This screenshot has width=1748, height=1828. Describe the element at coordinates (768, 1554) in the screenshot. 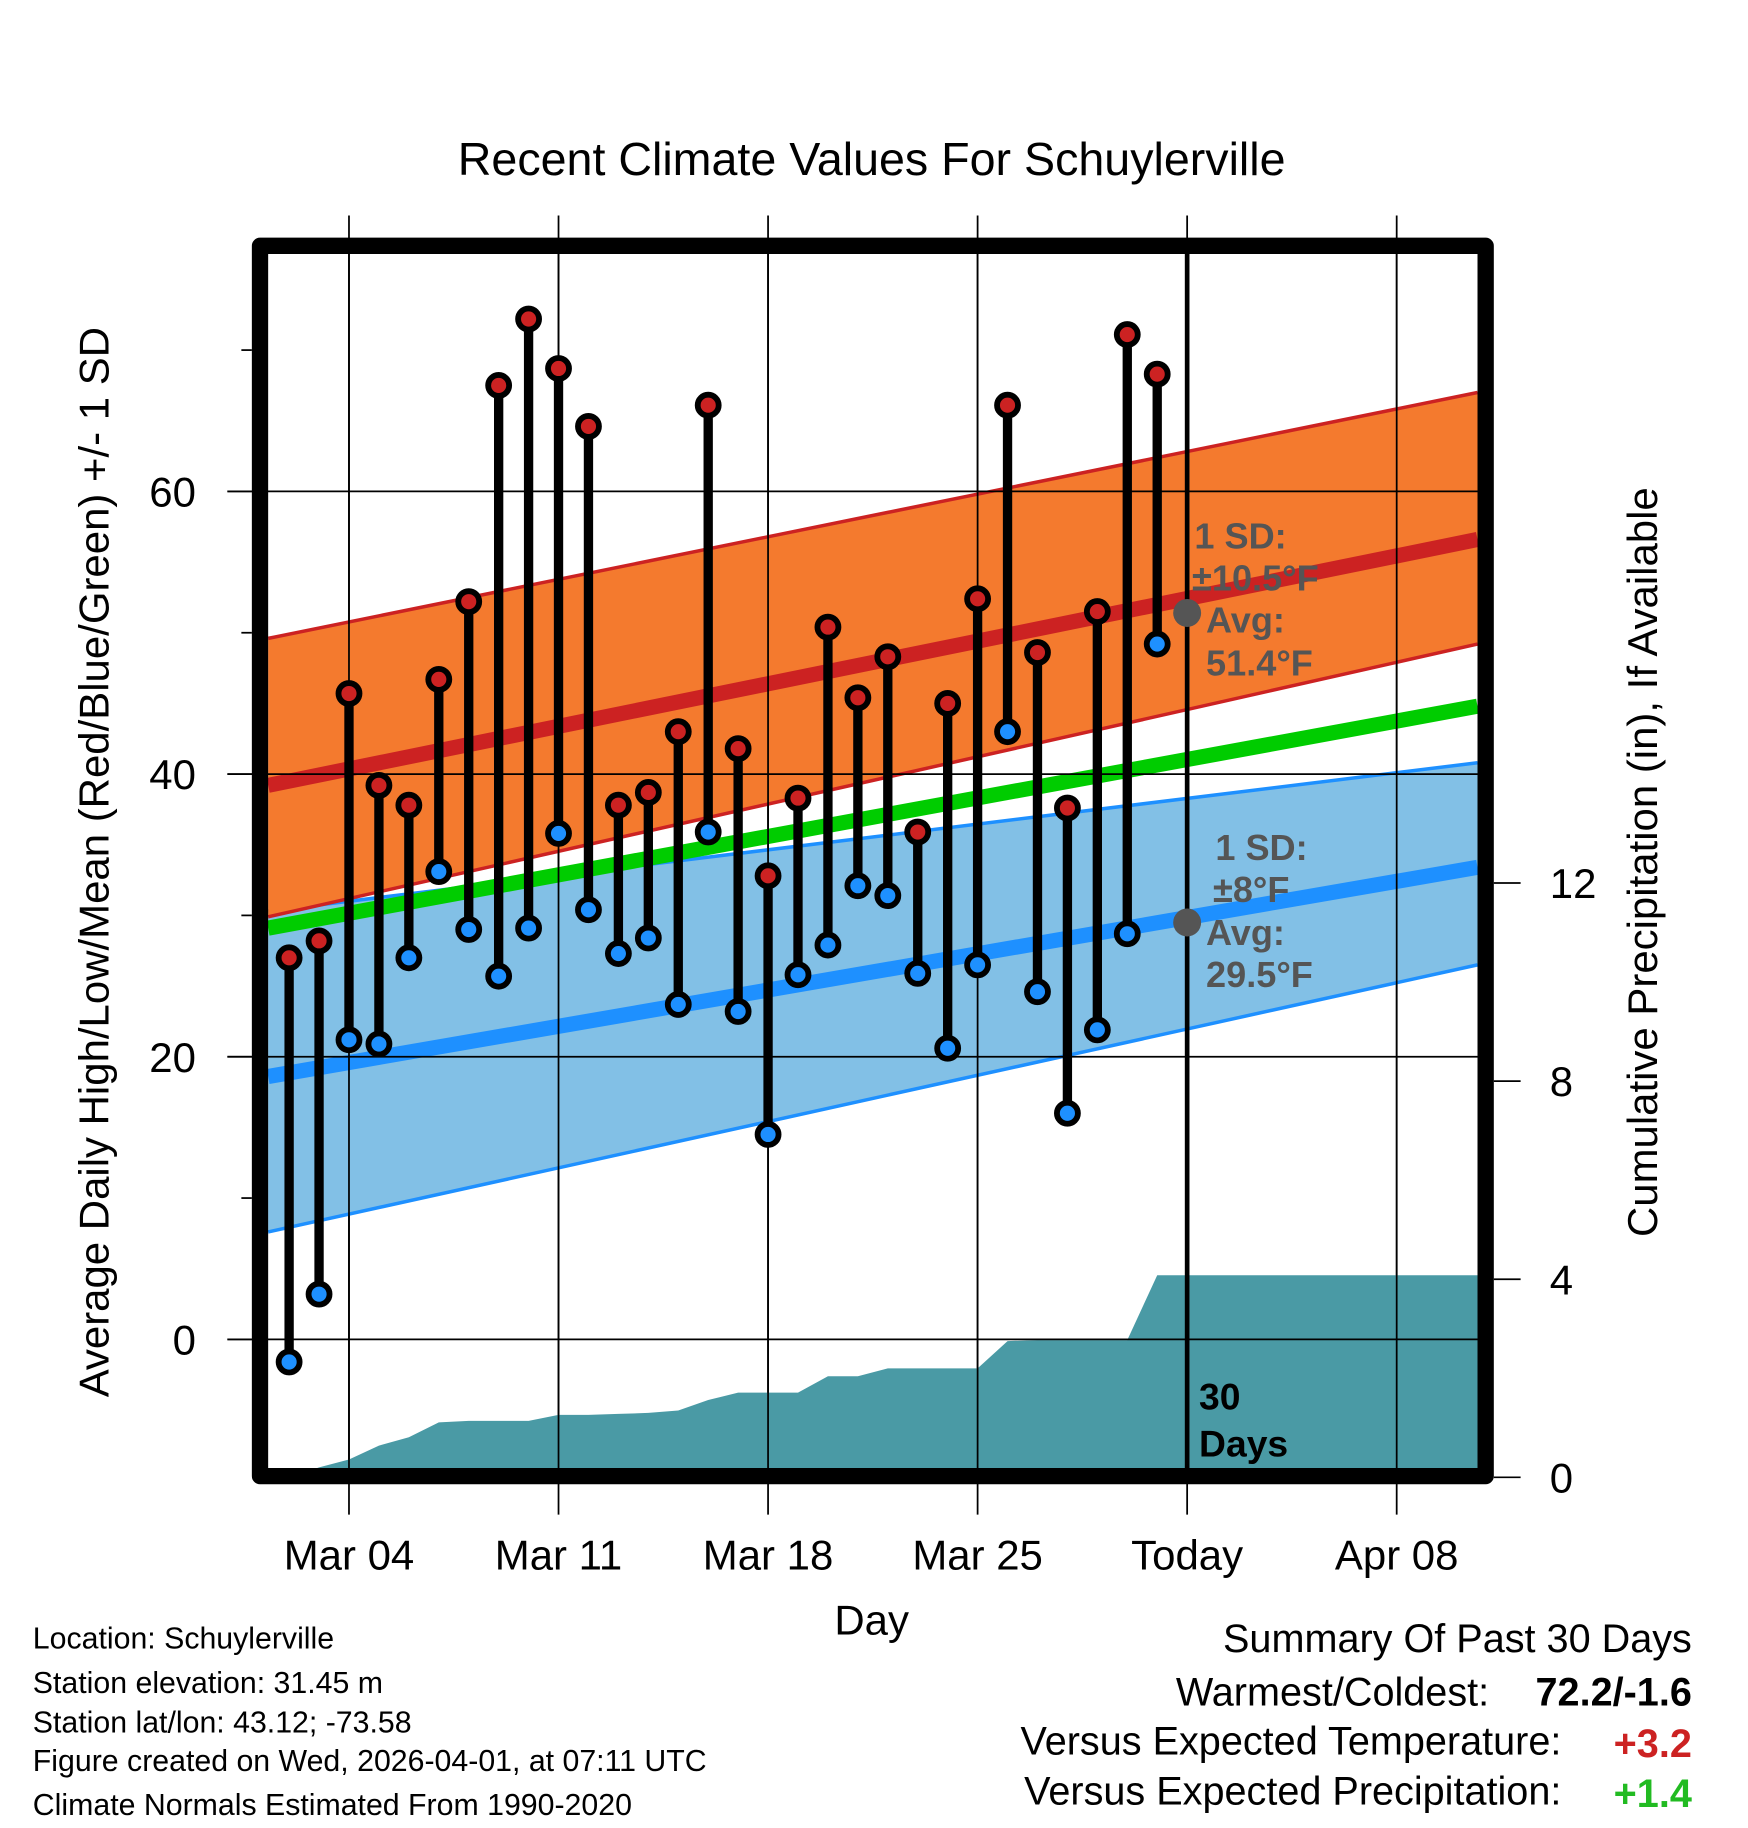

I see `x-tick-label: Mar 18` at that location.